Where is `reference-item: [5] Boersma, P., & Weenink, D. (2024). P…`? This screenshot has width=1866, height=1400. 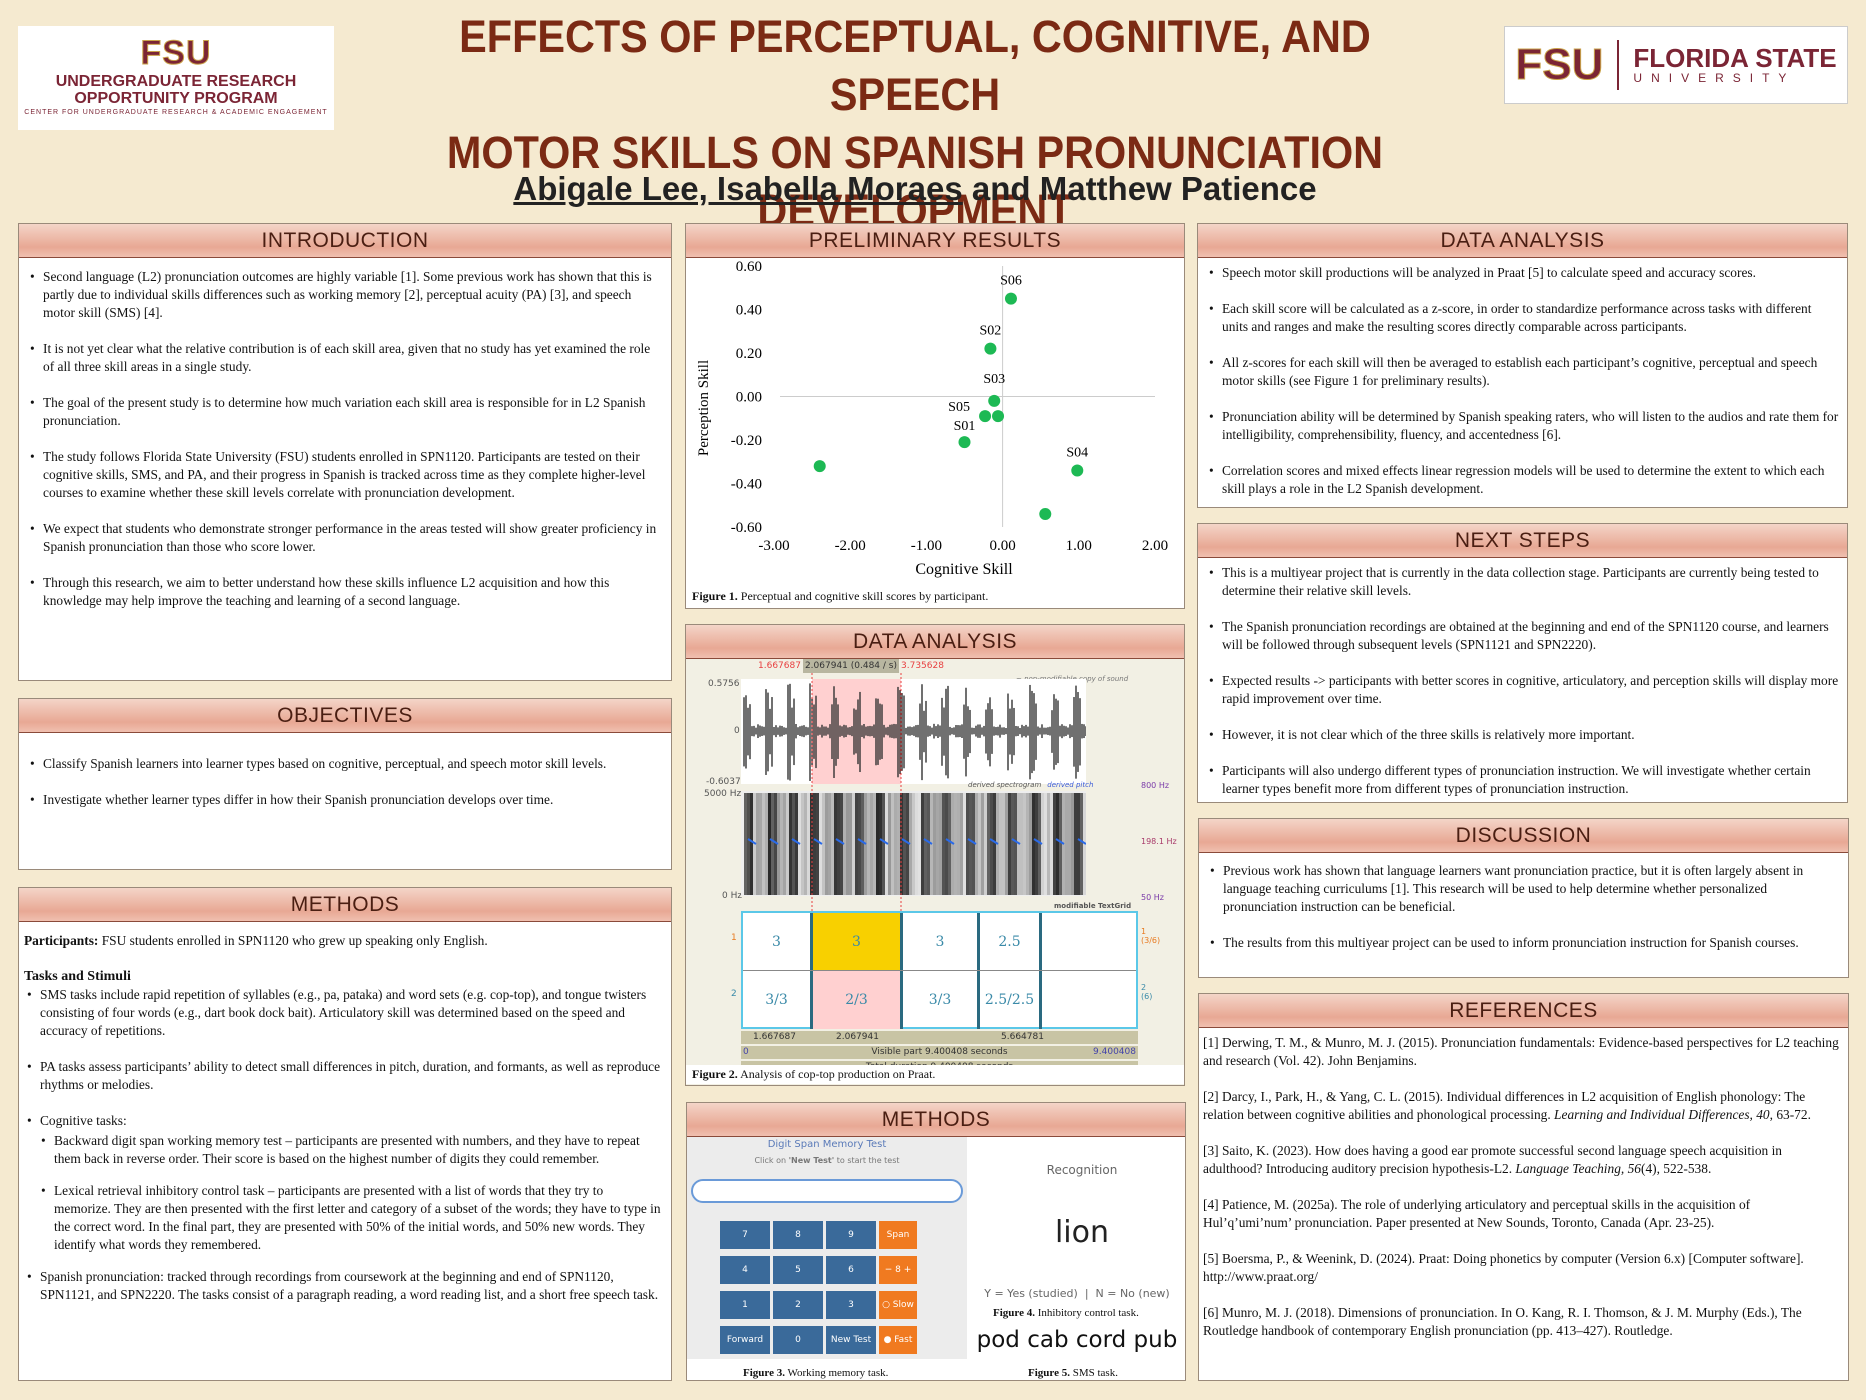
reference-item: [5] Boersma, P., & Weenink, D. (2024). P… is located at coordinates (1503, 1267).